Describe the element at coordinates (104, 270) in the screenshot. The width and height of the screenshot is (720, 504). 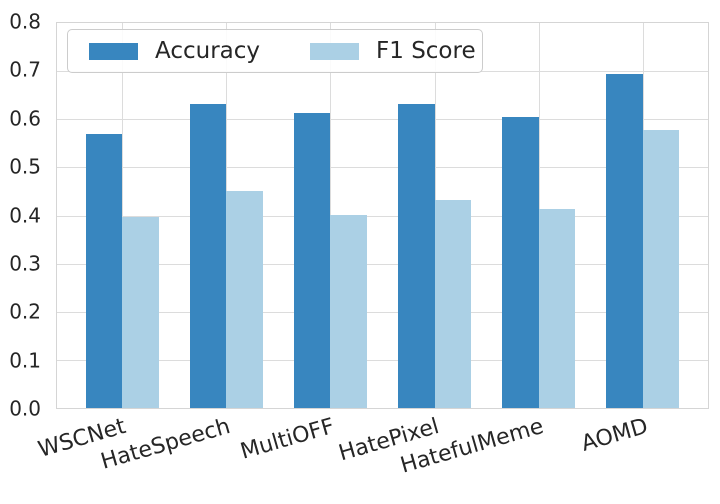
I see `bar-accuracy-wscnet` at that location.